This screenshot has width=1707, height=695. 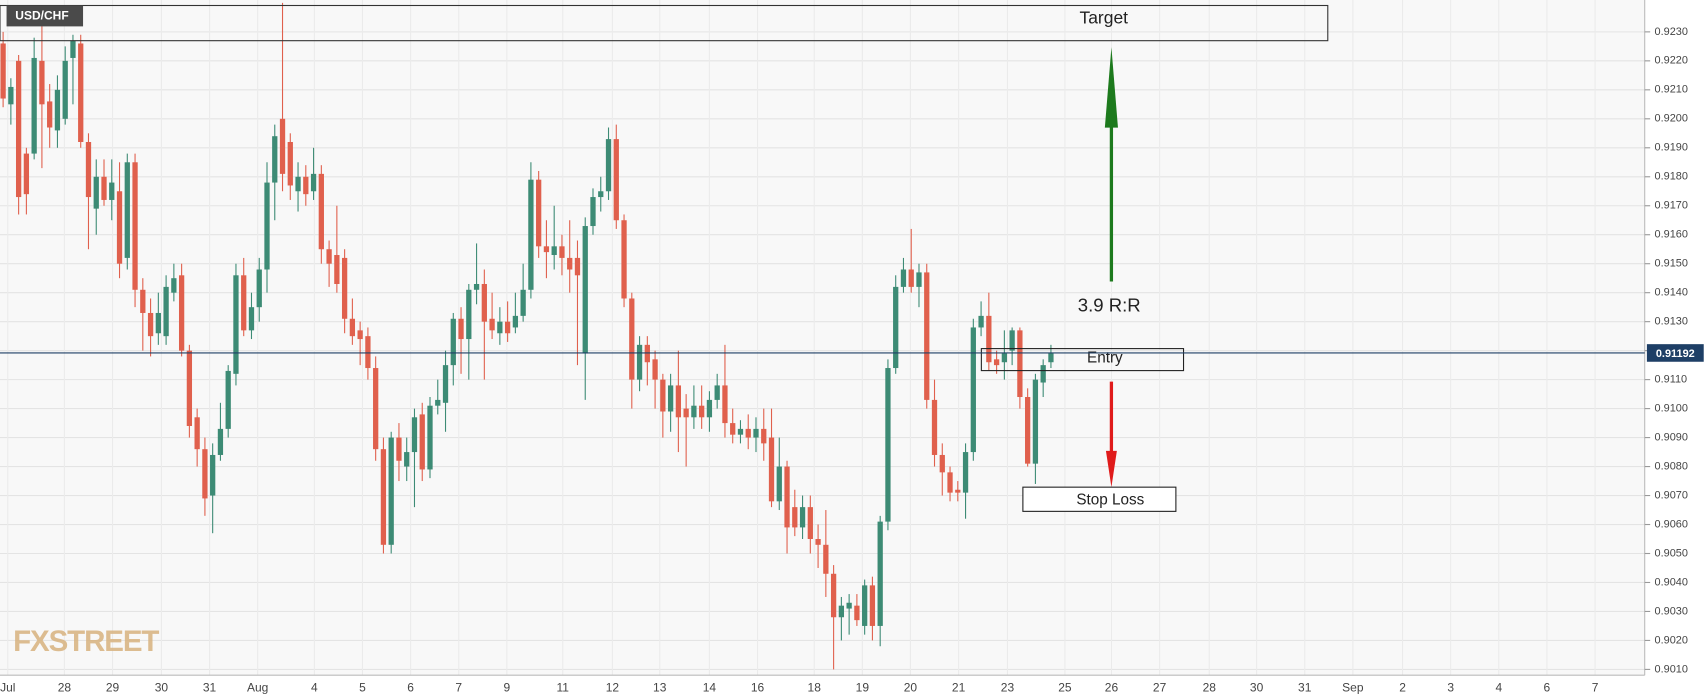 What do you see at coordinates (1671, 379) in the screenshot?
I see `y-tick-label: 0.9110` at bounding box center [1671, 379].